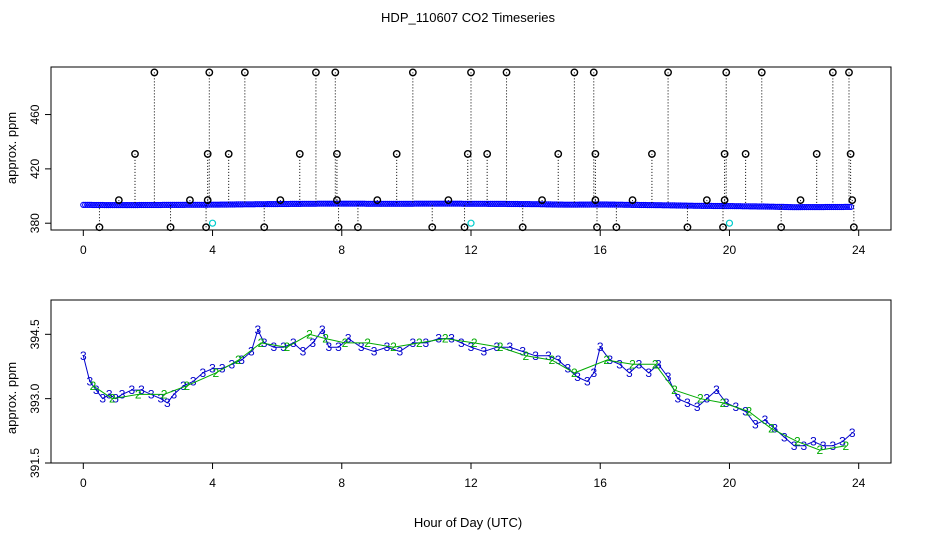 The width and height of the screenshot is (936, 540). I want to click on panel-1-x-axis: 0 4 8 12 16 20 24, so click(473, 243).